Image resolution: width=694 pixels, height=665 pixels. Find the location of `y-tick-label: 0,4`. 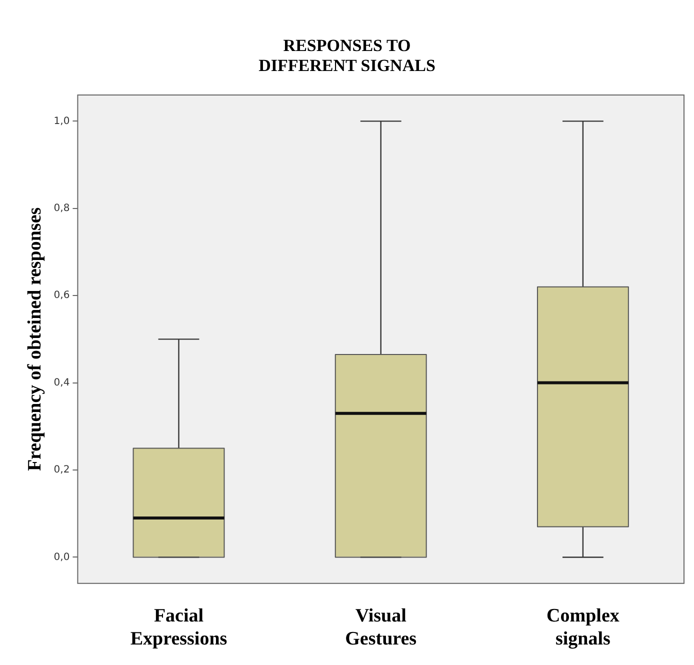

y-tick-label: 0,4 is located at coordinates (62, 382).